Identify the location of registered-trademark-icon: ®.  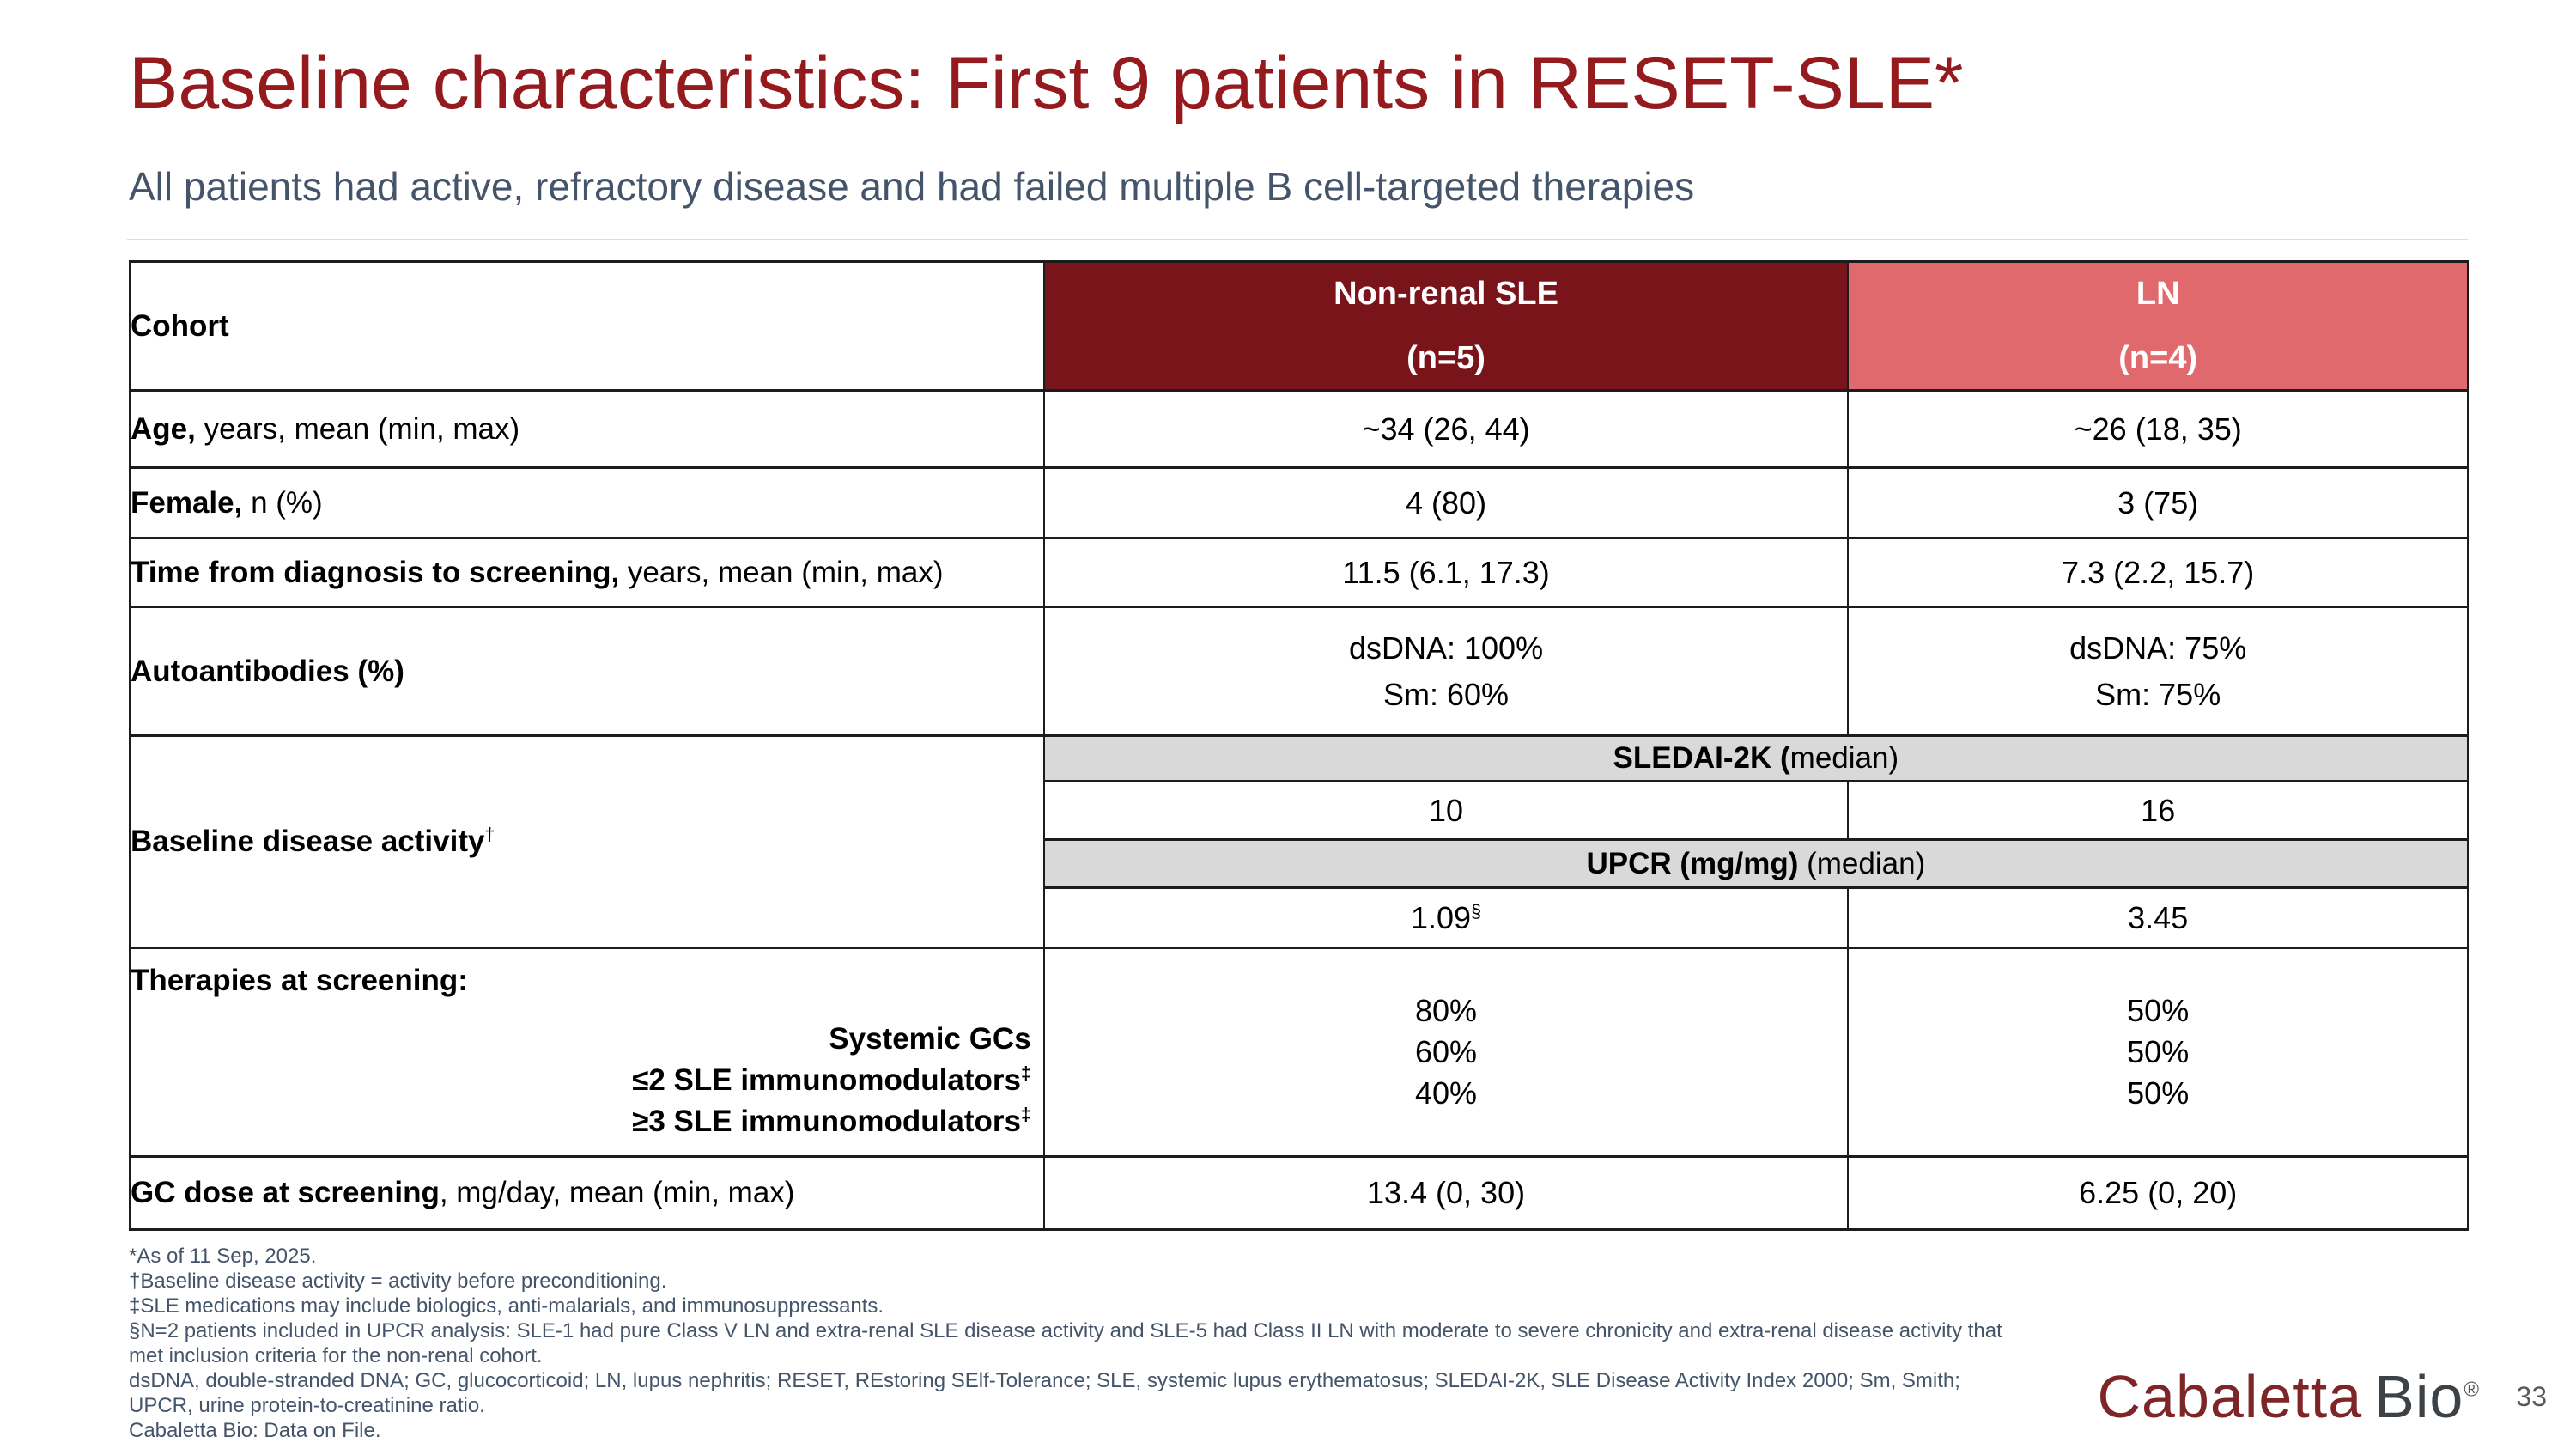
(2472, 1390).